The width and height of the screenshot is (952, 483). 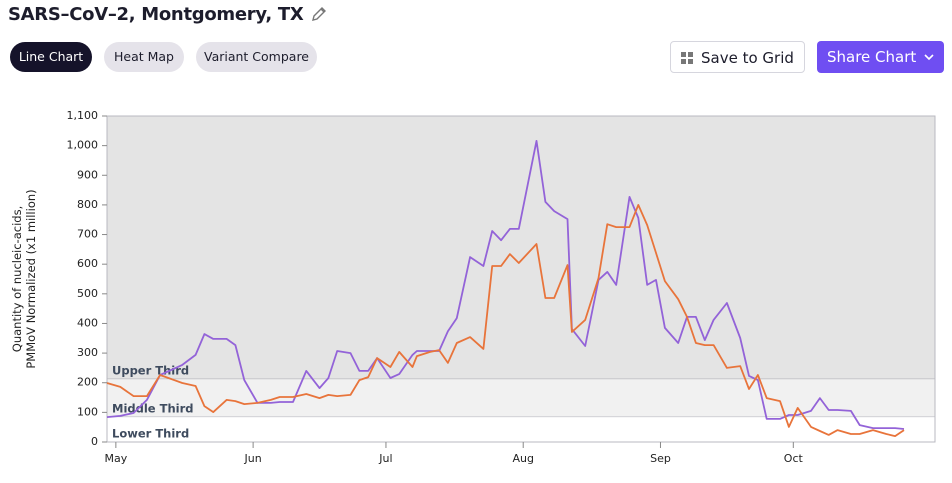 What do you see at coordinates (87, 322) in the screenshot?
I see `y-tick-label: 400` at bounding box center [87, 322].